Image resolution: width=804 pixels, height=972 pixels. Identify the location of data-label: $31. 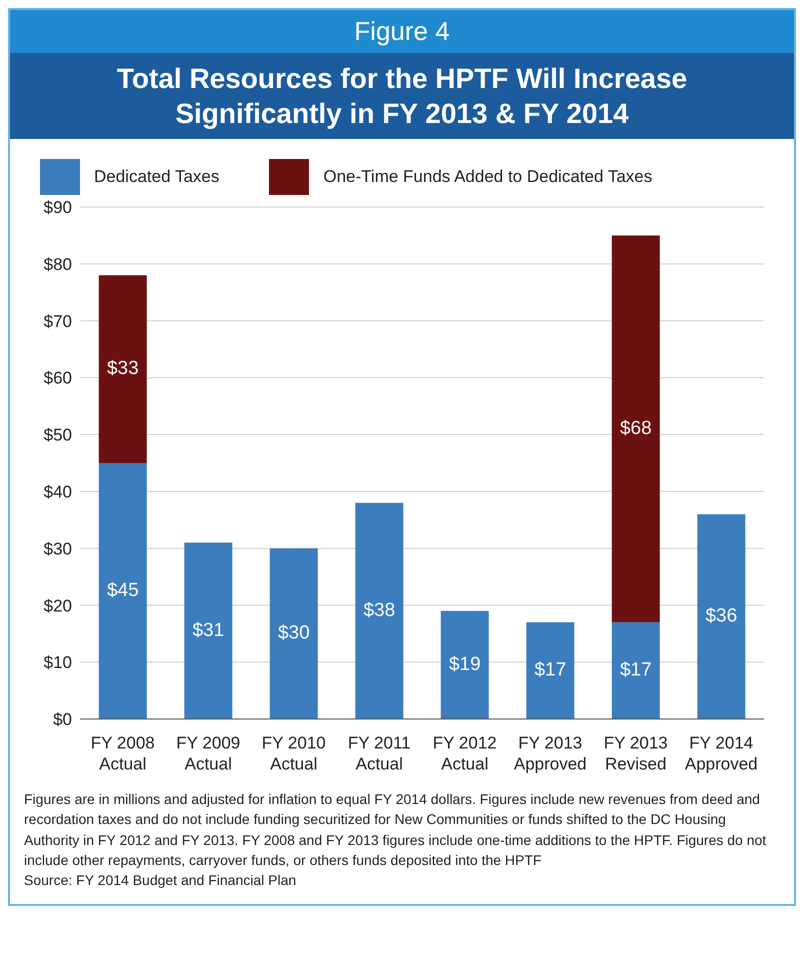
(208, 630).